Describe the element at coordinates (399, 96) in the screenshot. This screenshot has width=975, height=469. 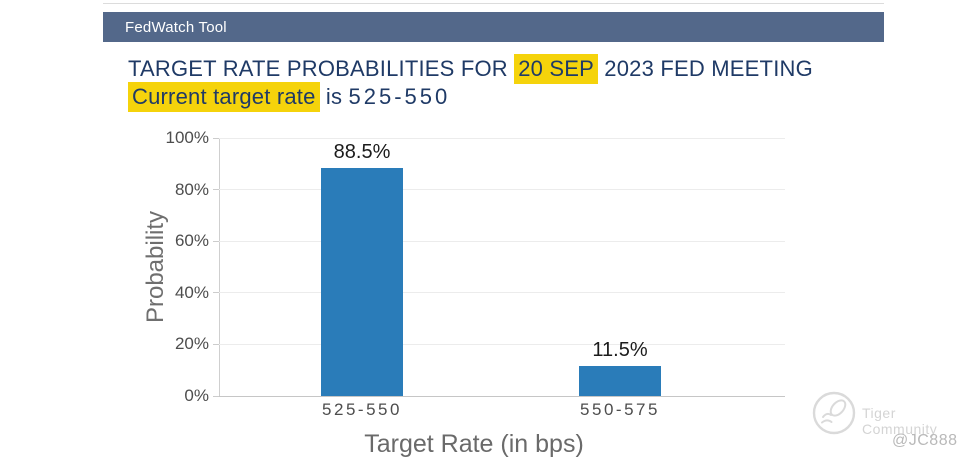
I see `title-line2-rate-value: 525-550` at that location.